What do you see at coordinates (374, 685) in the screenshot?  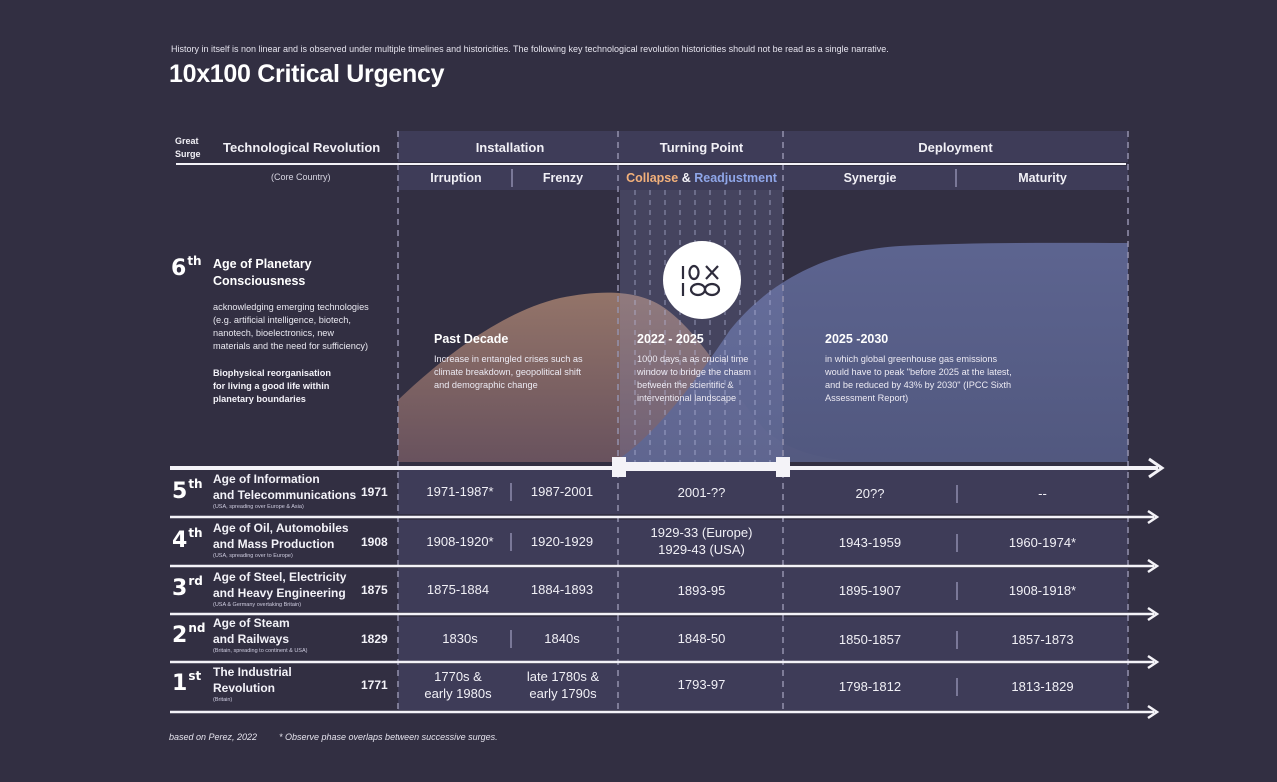 I see `row-year: 1771` at bounding box center [374, 685].